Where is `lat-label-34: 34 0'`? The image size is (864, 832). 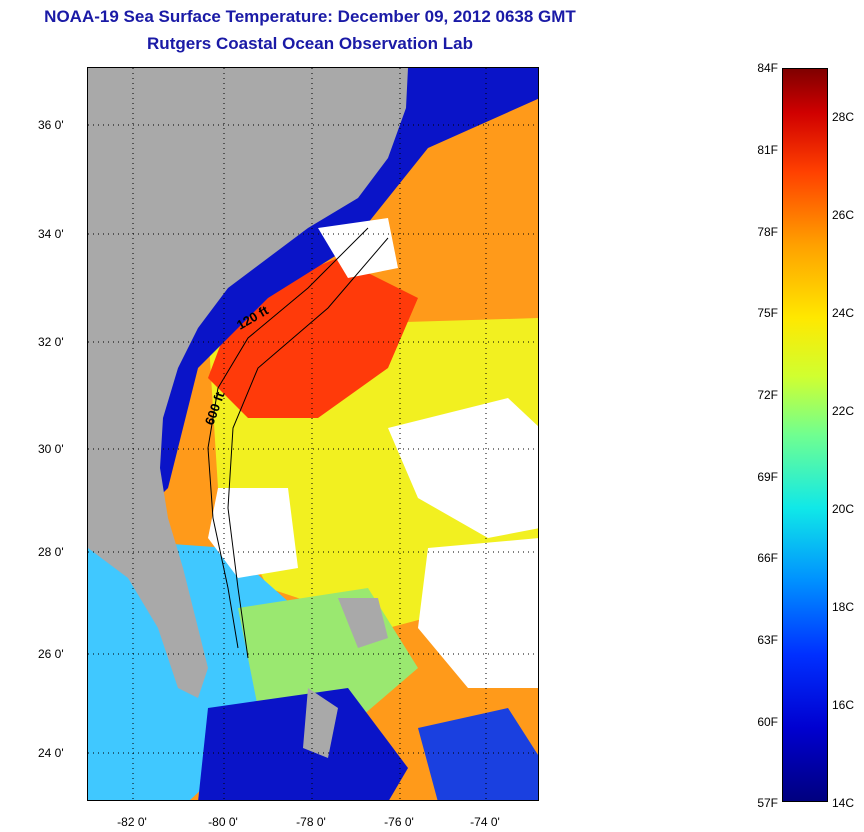 lat-label-34: 34 0' is located at coordinates (51, 234).